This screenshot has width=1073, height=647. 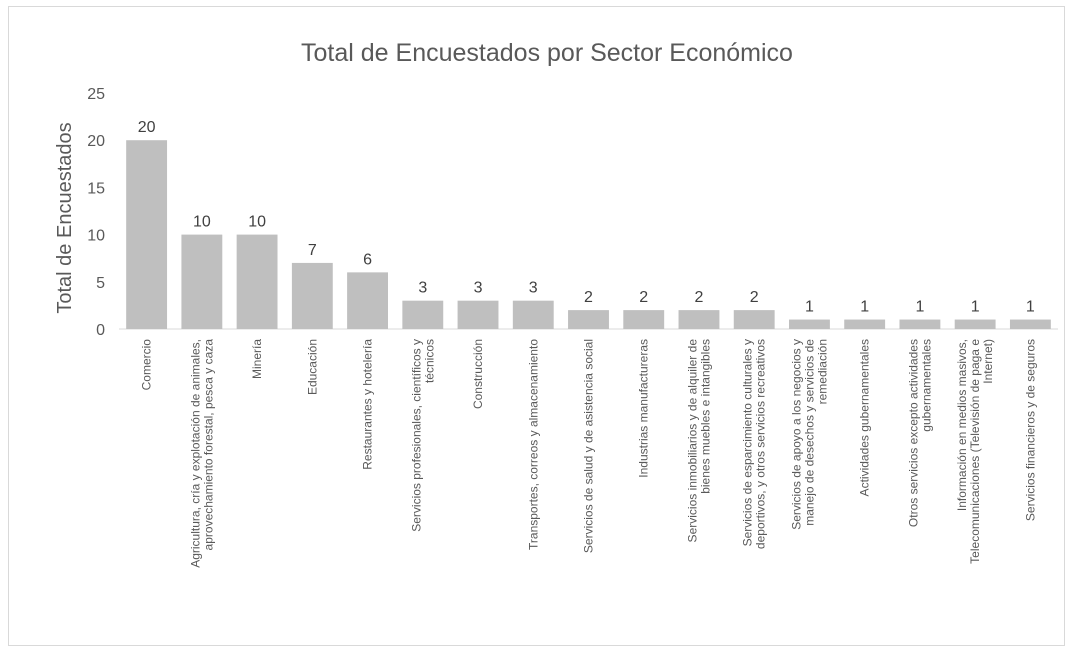 I want to click on x-tick-label-line: Información en medios masivos,, so click(x=962, y=425).